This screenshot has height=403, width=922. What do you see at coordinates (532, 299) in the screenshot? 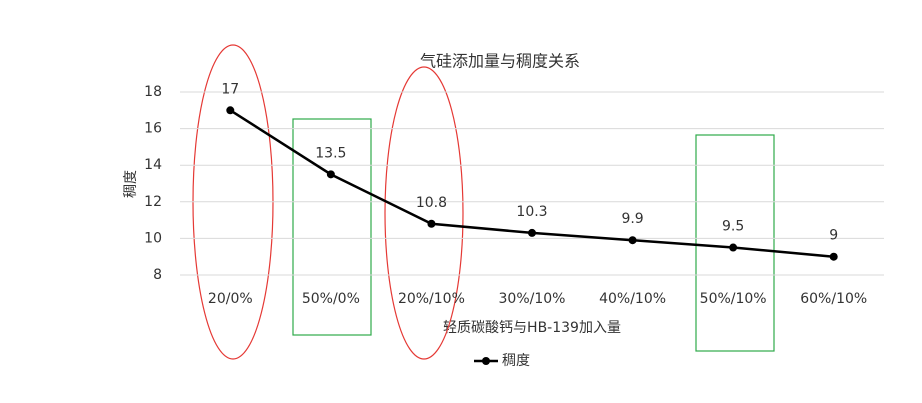
I see `x-tick-label: 30%/10%` at bounding box center [532, 299].